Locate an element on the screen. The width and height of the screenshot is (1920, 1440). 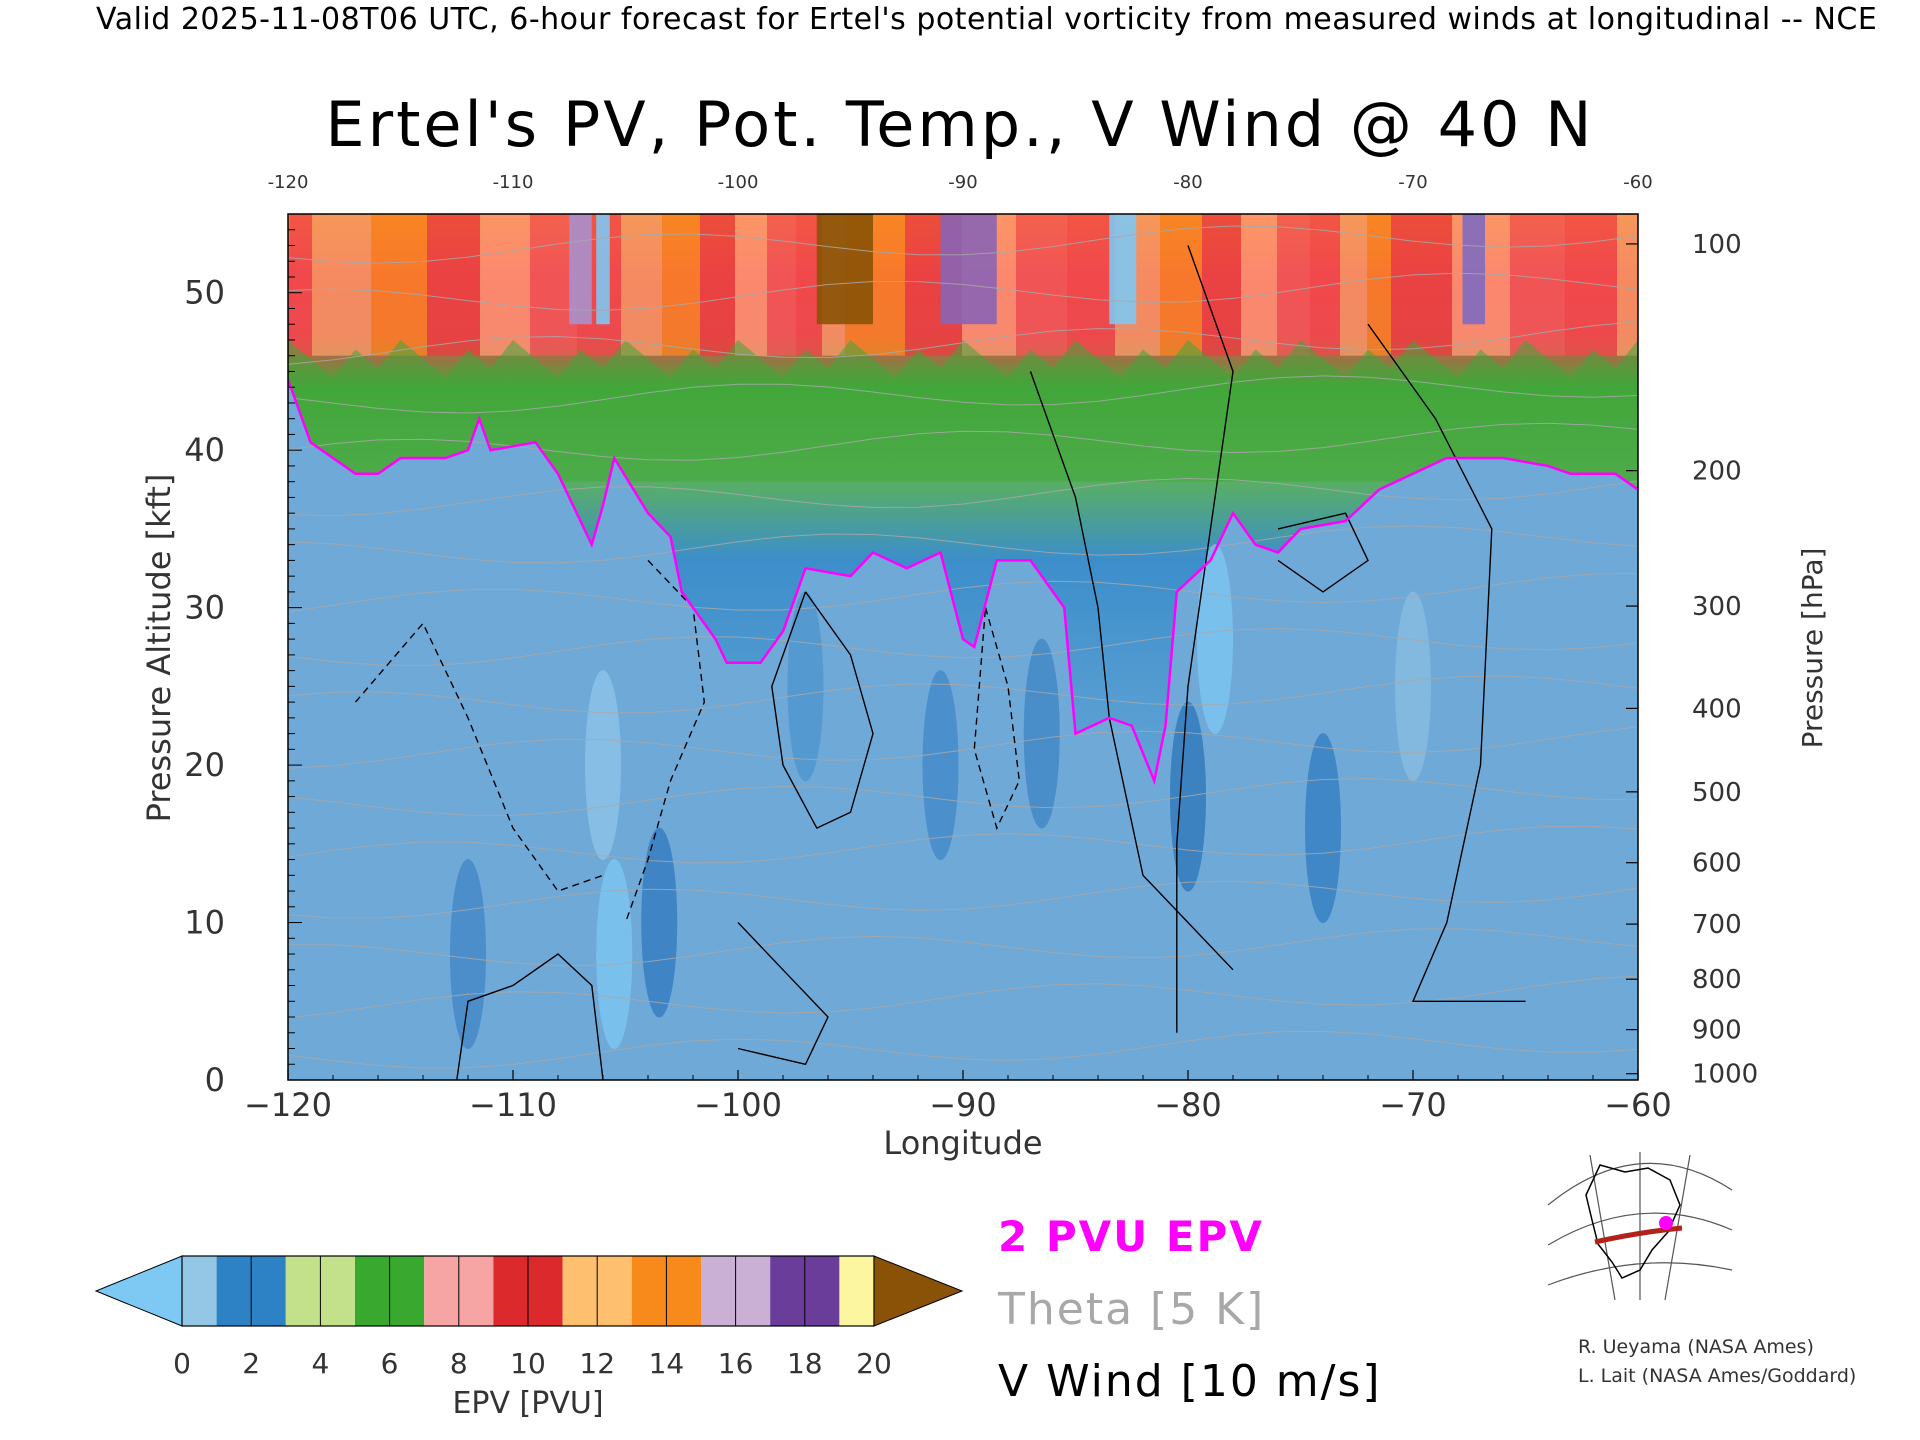
pressure-tick-label: 900 is located at coordinates (1717, 1031).